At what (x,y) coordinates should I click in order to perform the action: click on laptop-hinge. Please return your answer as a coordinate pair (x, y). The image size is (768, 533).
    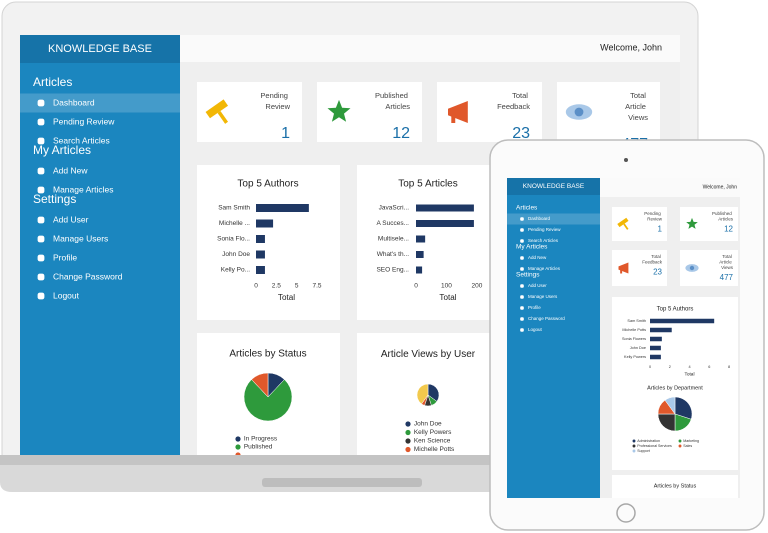
    Looking at the image, I should click on (350, 460).